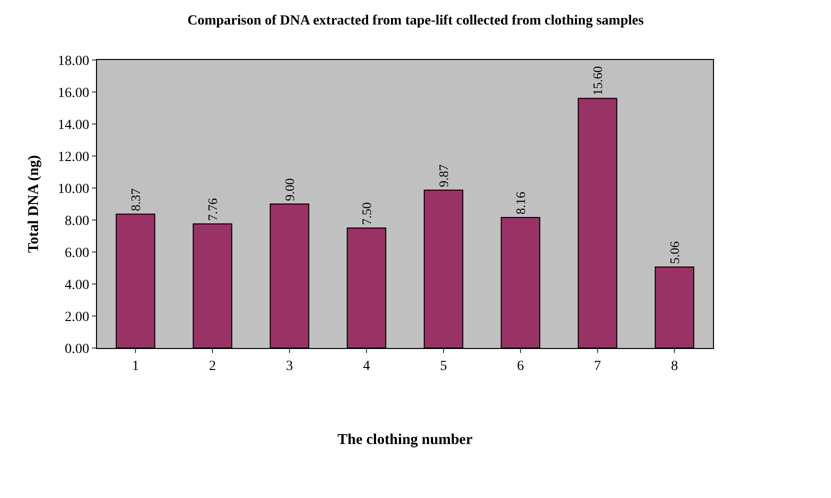 The image size is (831, 498). I want to click on y-tick-label: 6.00, so click(77, 253).